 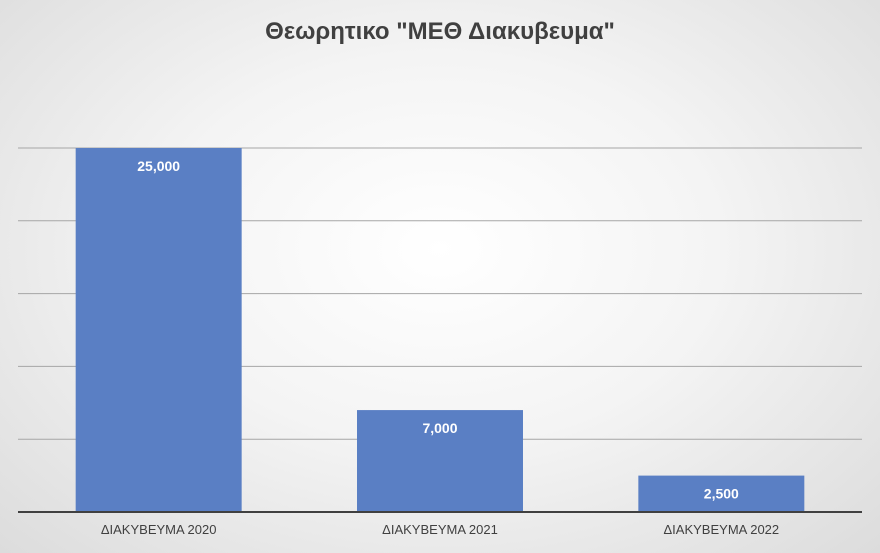 What do you see at coordinates (159, 529) in the screenshot?
I see `x-tick-label: ΔΙΑΚΥΒΕΥΜΑ 2020` at bounding box center [159, 529].